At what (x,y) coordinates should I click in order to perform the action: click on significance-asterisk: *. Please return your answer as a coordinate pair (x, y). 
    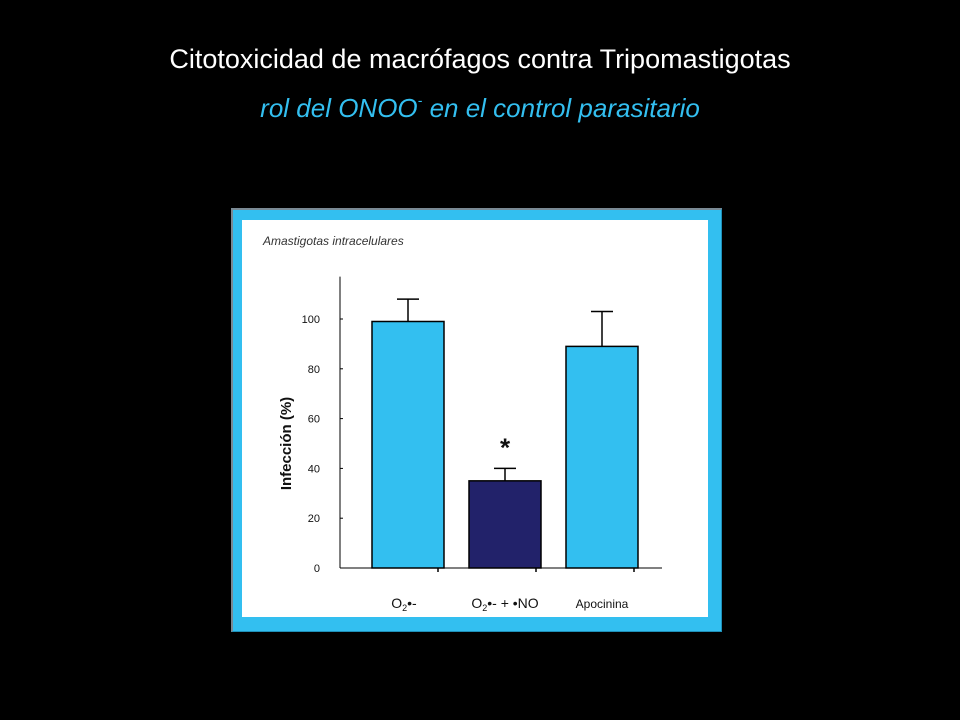
    Looking at the image, I should click on (505, 447).